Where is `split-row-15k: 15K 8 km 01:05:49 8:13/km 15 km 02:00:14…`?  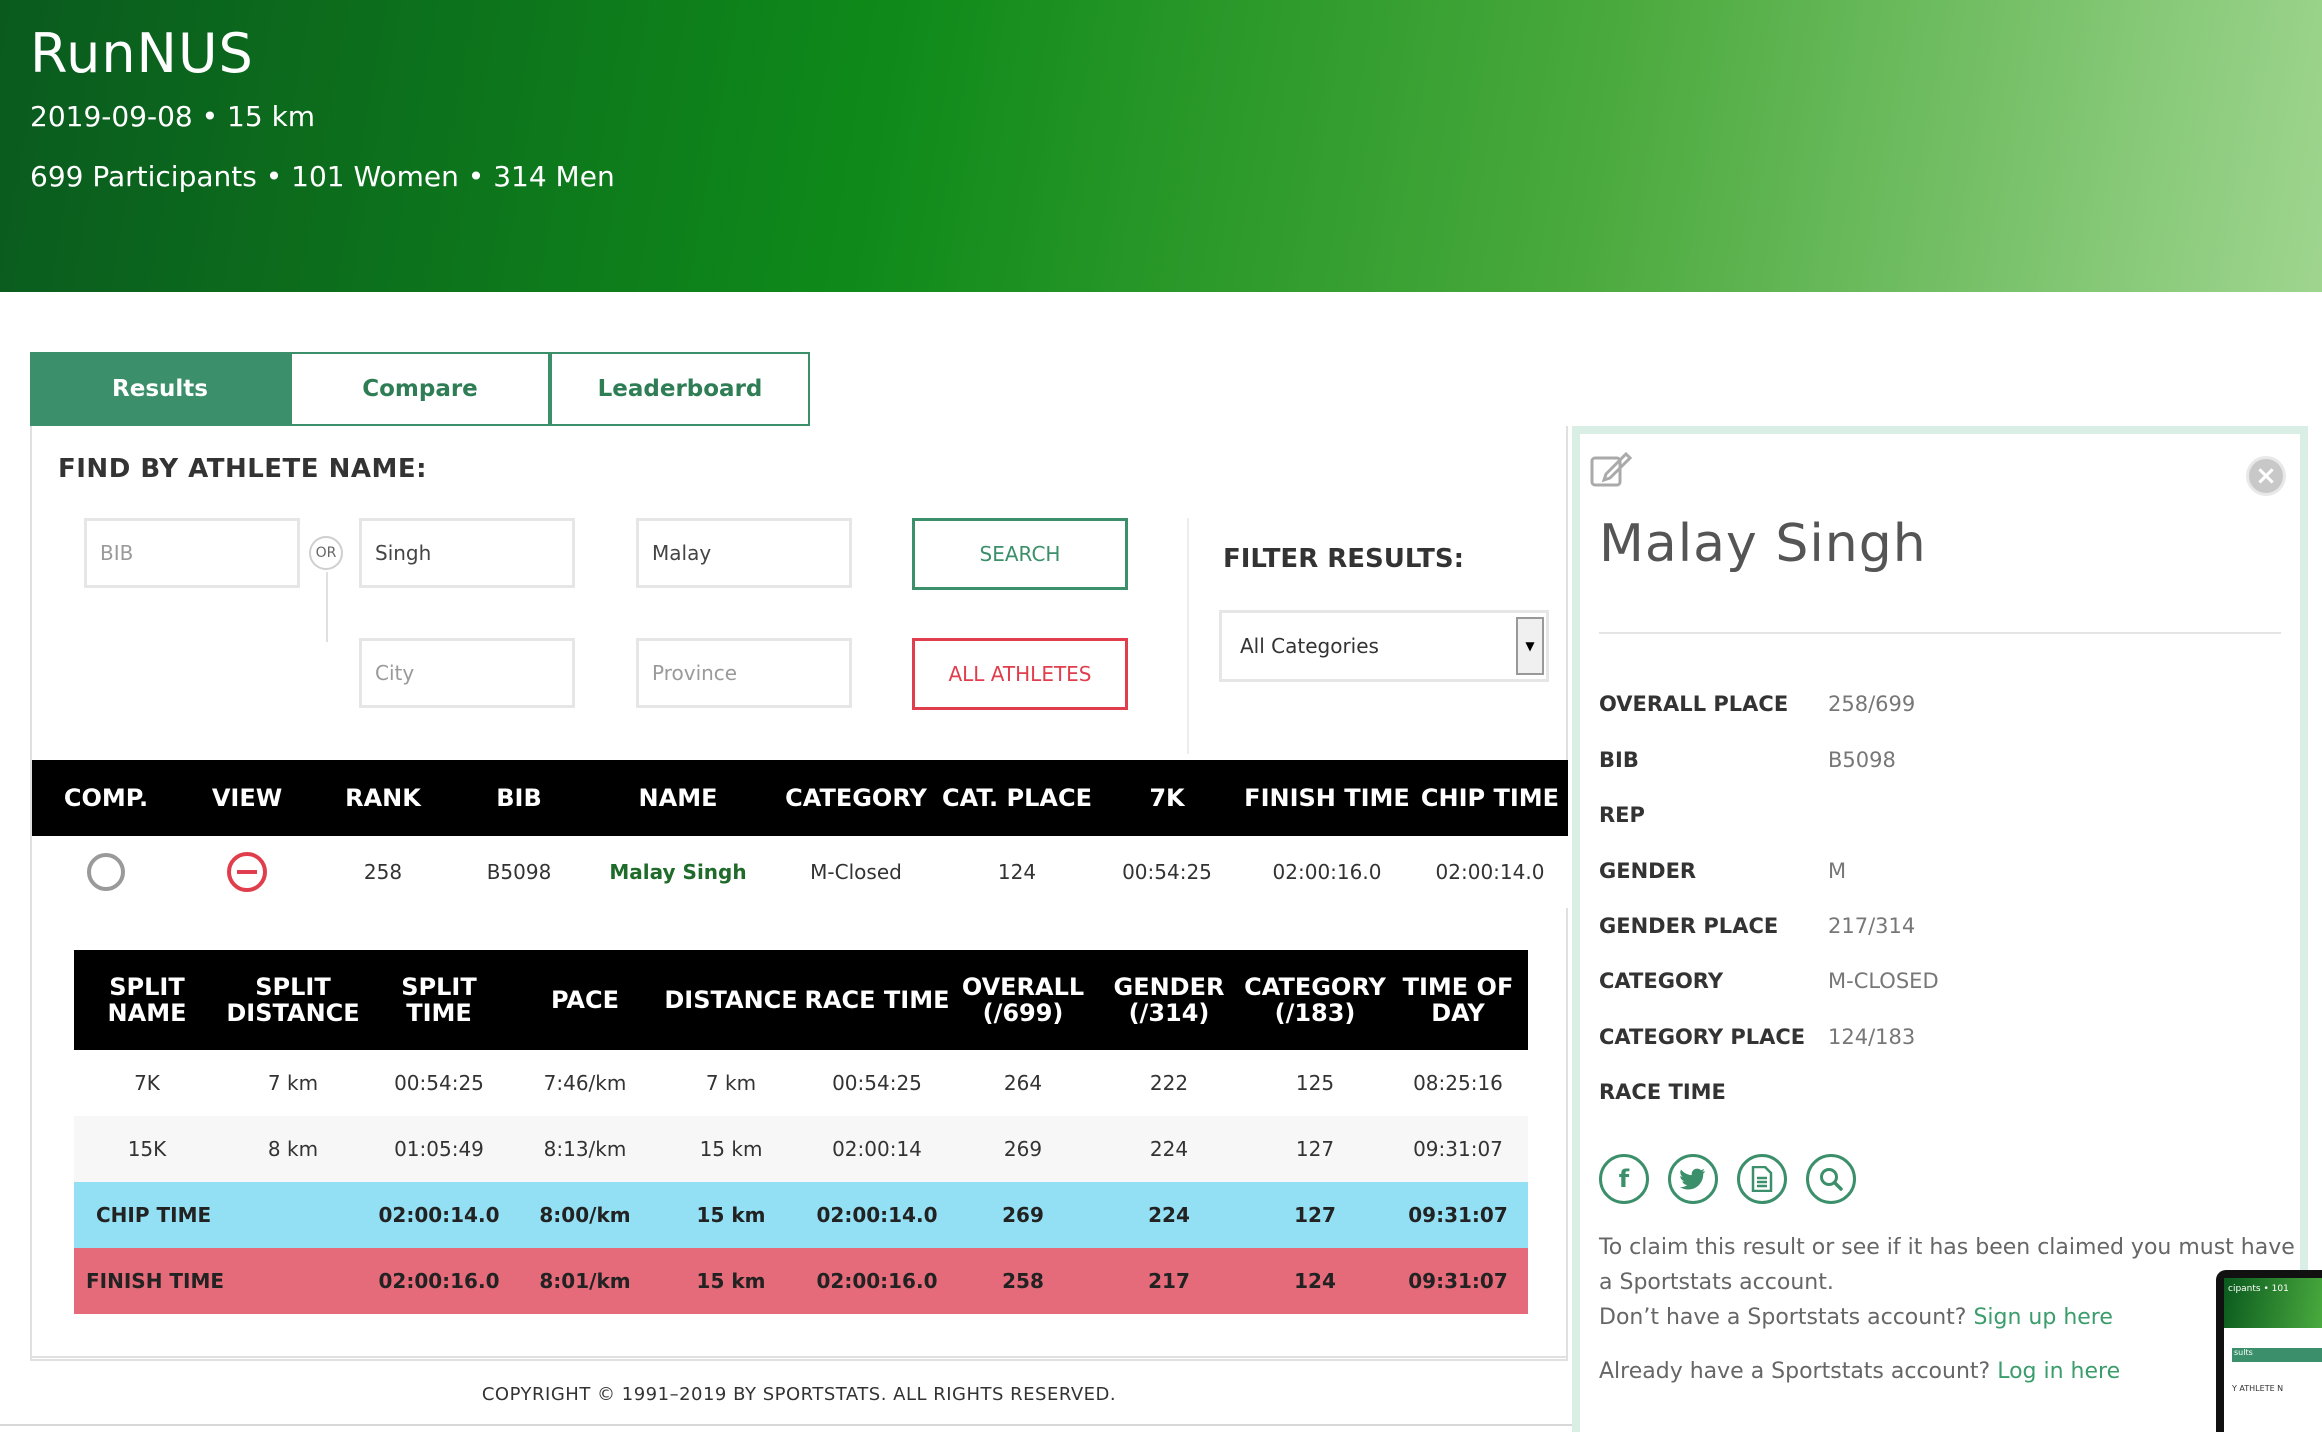 split-row-15k: 15K 8 km 01:05:49 8:13/km 15 km 02:00:14… is located at coordinates (801, 1149).